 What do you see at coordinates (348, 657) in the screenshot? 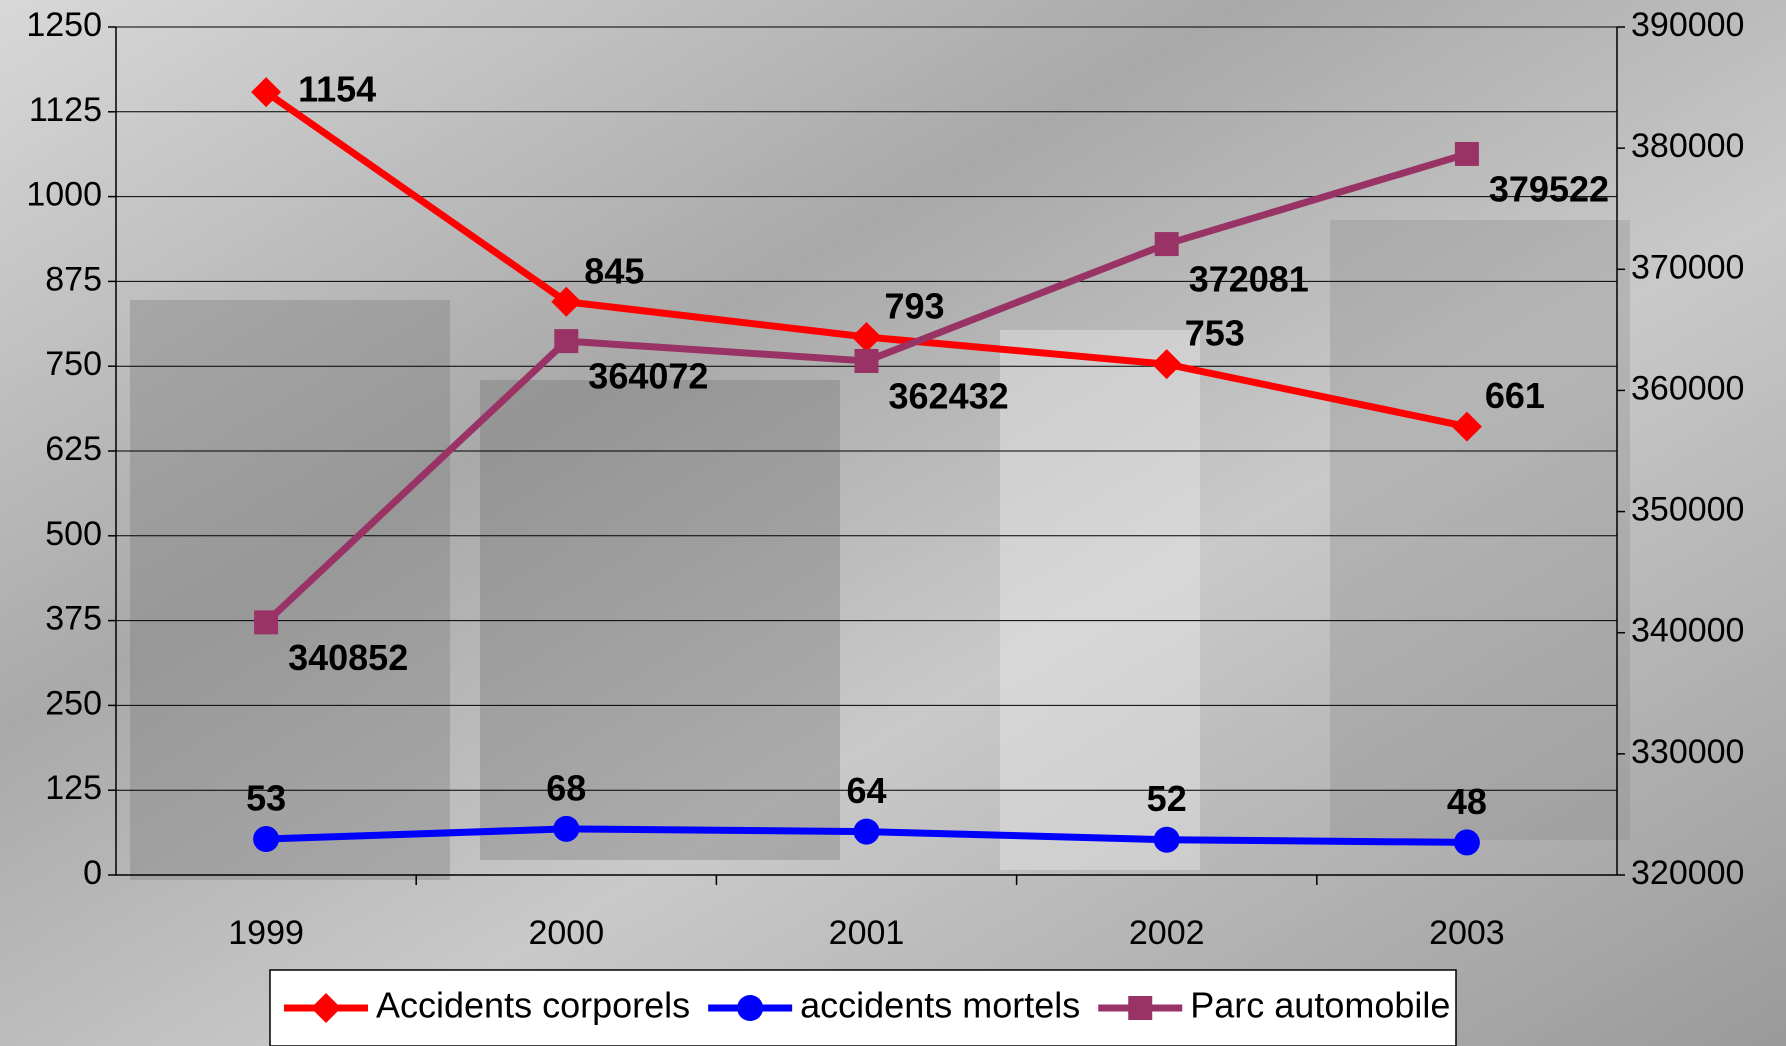
I see `data-label: 340852` at bounding box center [348, 657].